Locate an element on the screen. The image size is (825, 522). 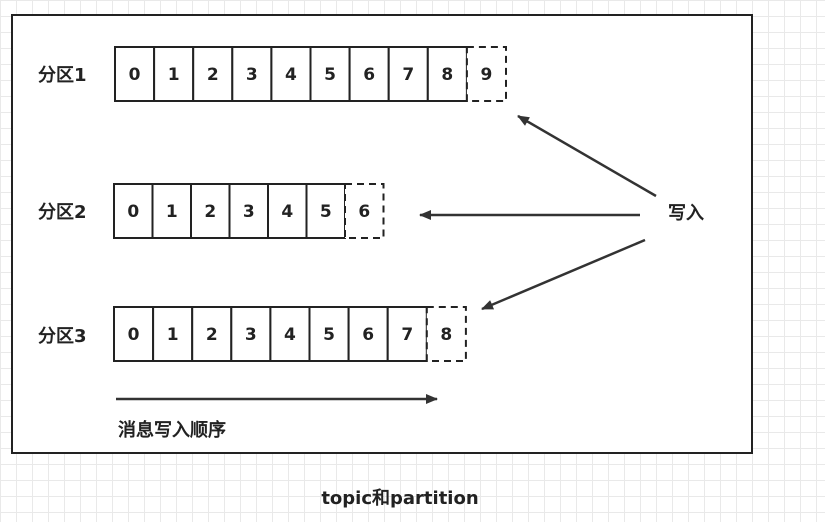
partition-row-2: 0 1 2 3 4 5 6 is located at coordinates (249, 211).